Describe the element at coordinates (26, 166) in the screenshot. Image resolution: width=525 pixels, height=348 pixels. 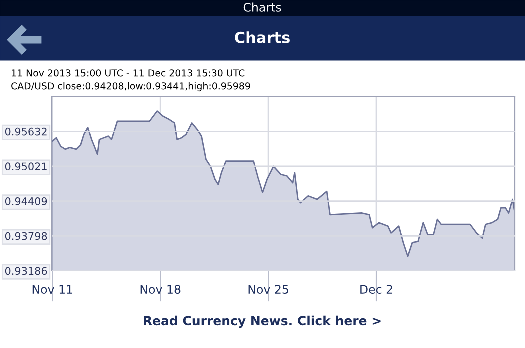
I see `y-tick-label: 0.95021` at that location.